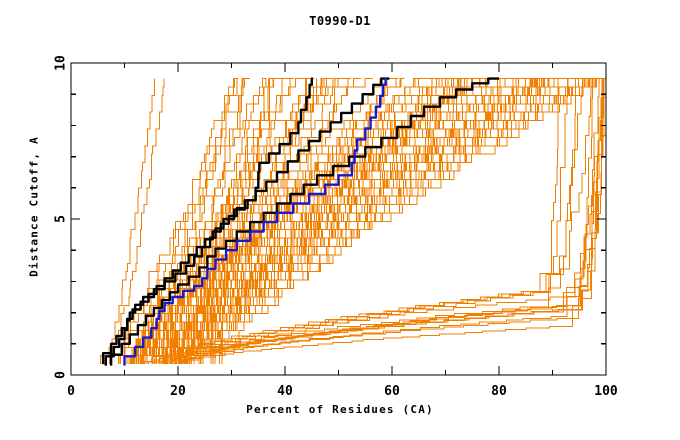  What do you see at coordinates (340, 21) in the screenshot?
I see `page-title: T0990-D1` at bounding box center [340, 21].